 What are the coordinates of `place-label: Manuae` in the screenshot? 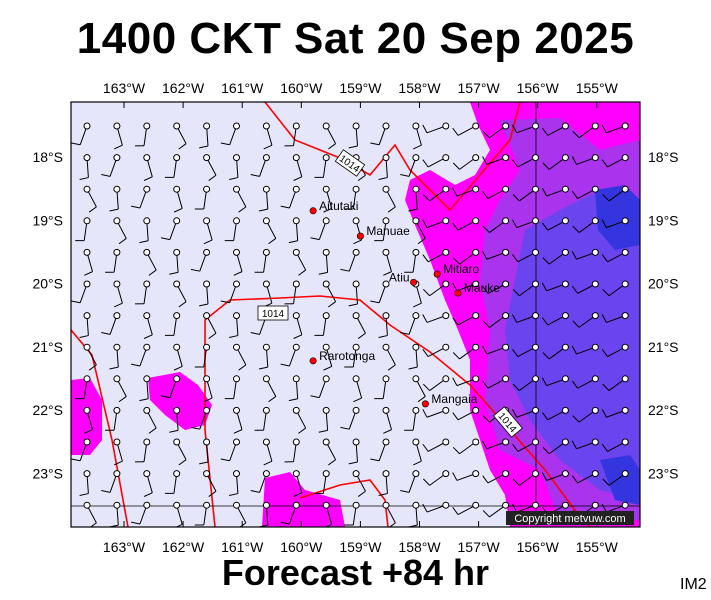 It's located at (388, 231).